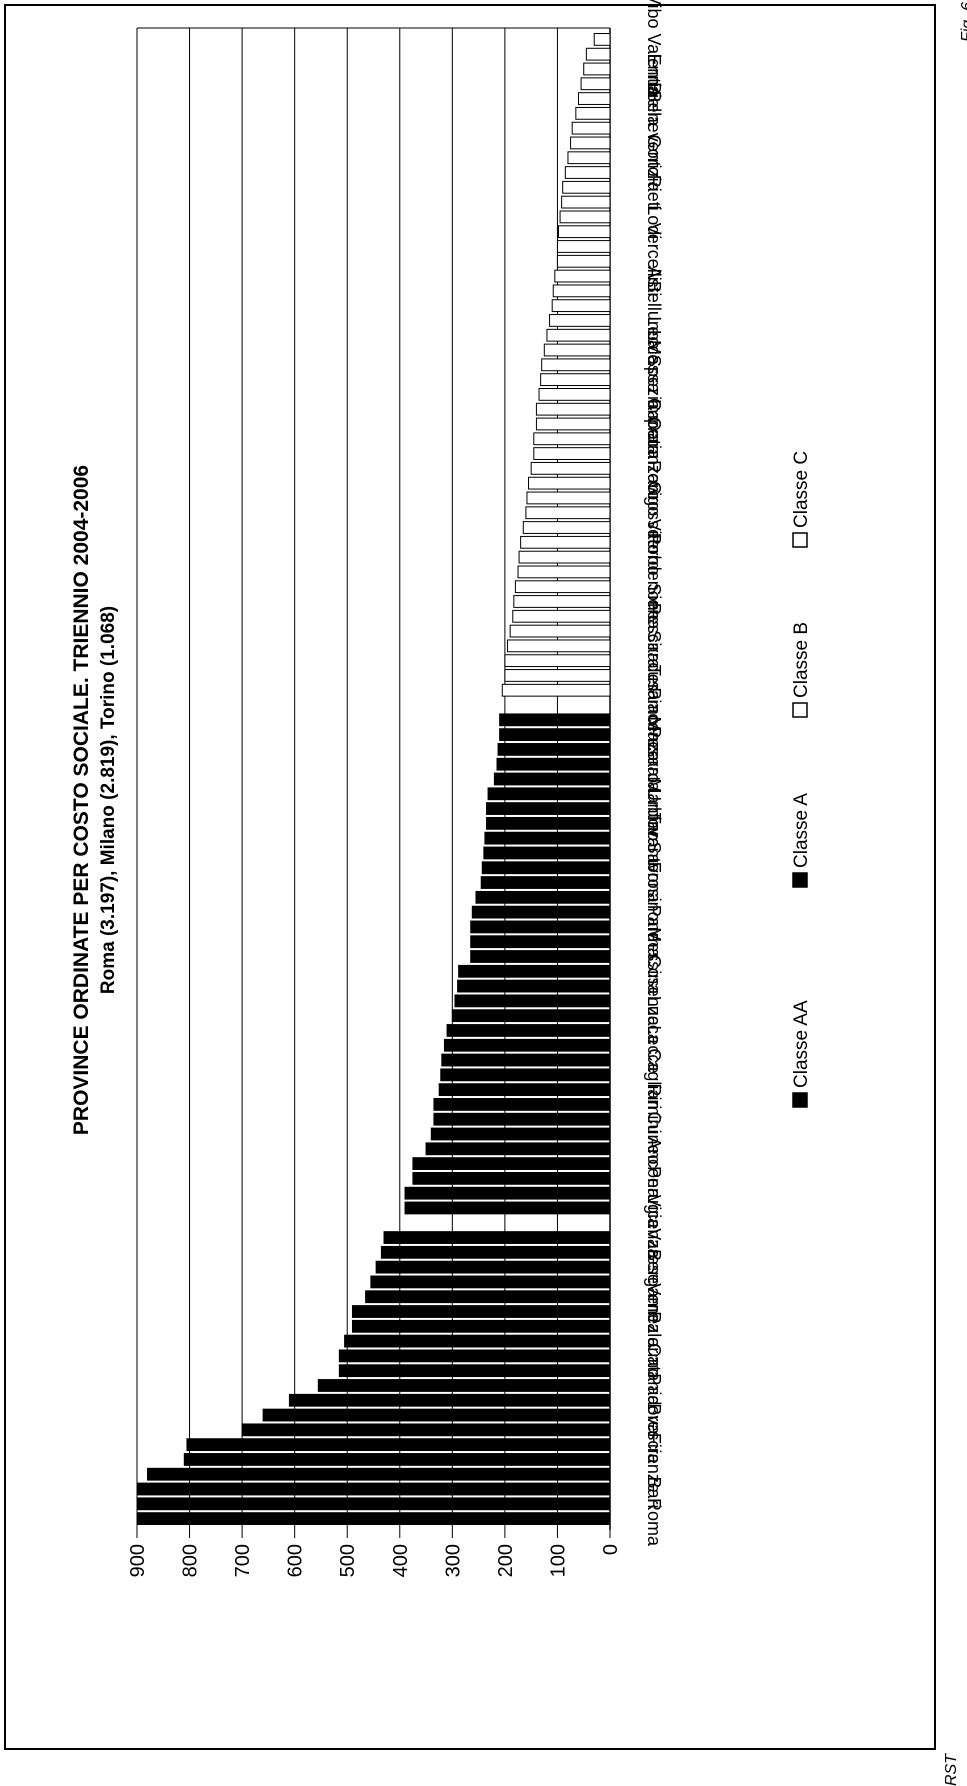  Describe the element at coordinates (654, 695) in the screenshot. I see `category-label: Teramo` at that location.